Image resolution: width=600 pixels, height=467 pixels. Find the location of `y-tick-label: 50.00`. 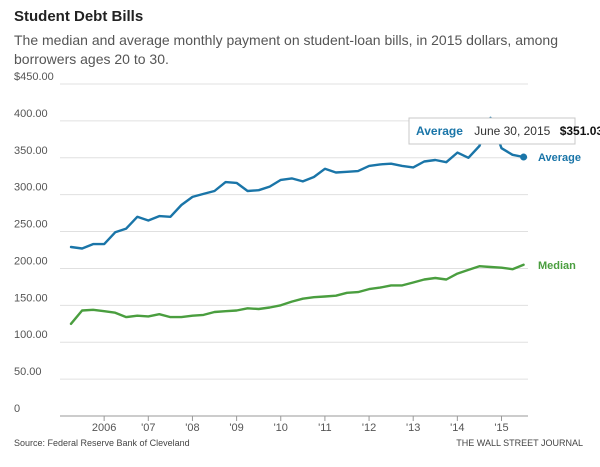

y-tick-label: 50.00 is located at coordinates (28, 372).